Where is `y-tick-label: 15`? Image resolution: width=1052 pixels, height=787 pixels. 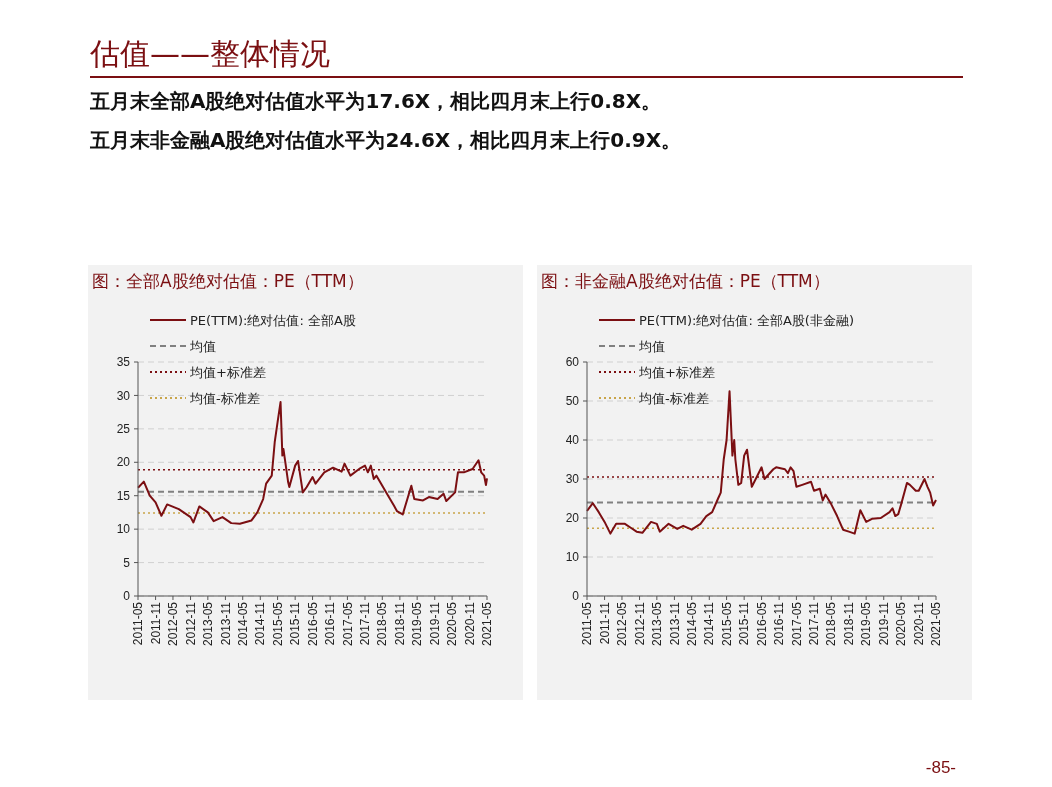 y-tick-label: 15 is located at coordinates (123, 495).